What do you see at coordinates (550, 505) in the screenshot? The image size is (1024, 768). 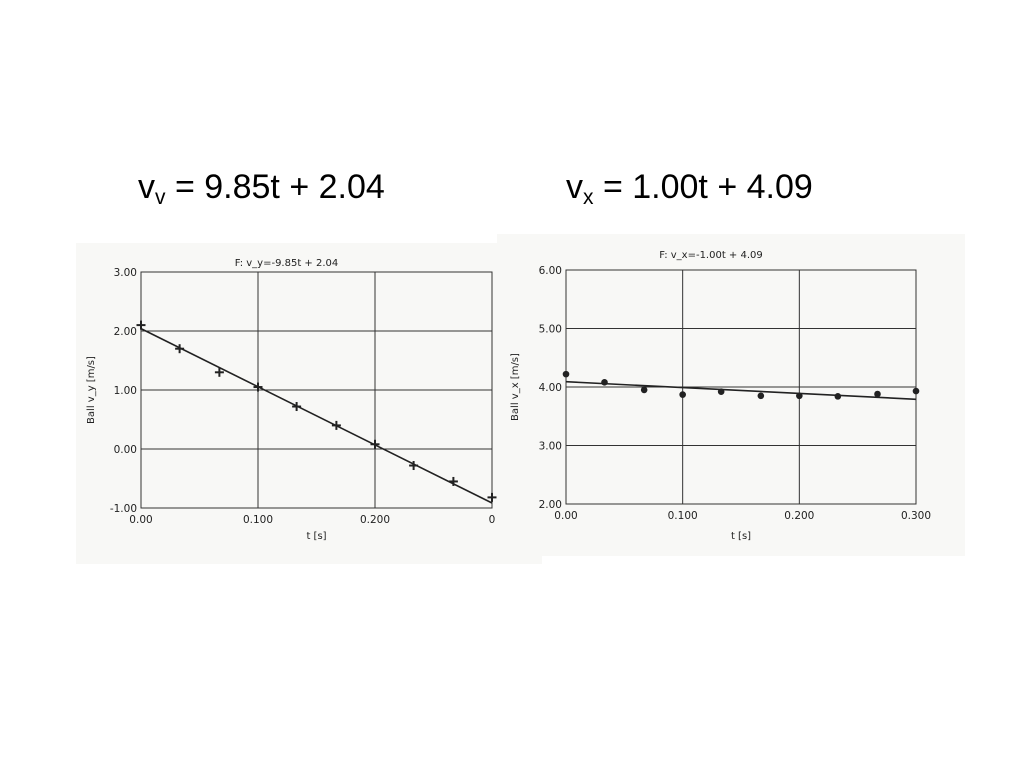 I see `vx-ytick-label: 2.00` at bounding box center [550, 505].